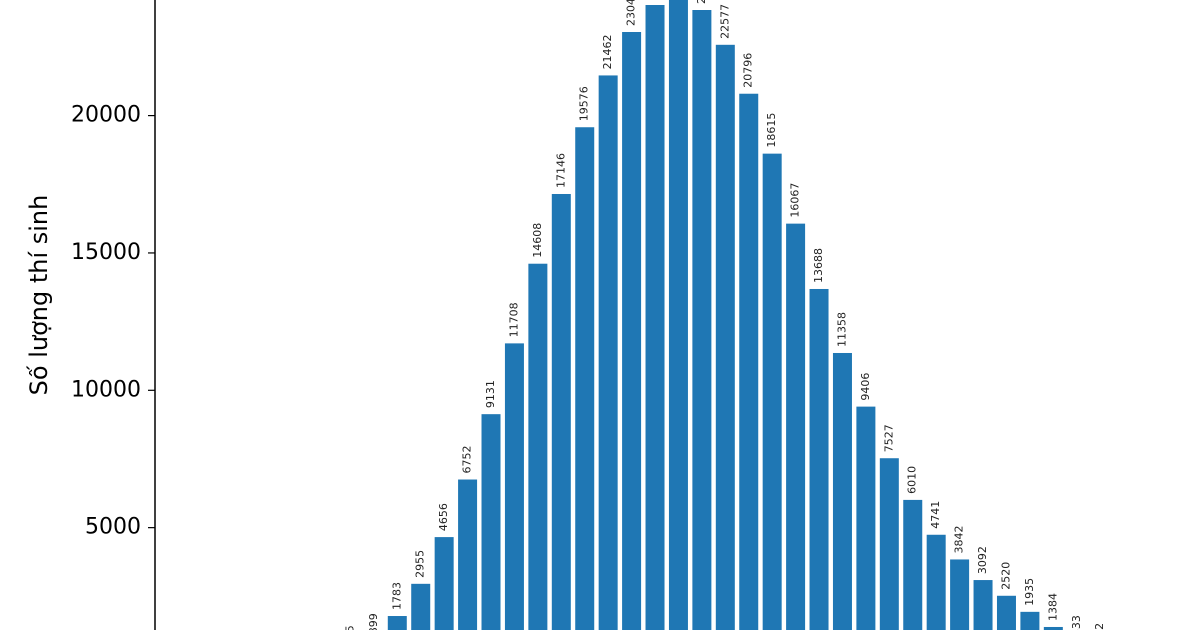 The width and height of the screenshot is (1200, 630). What do you see at coordinates (420, 564) in the screenshot?
I see `value-label: 2955` at bounding box center [420, 564].